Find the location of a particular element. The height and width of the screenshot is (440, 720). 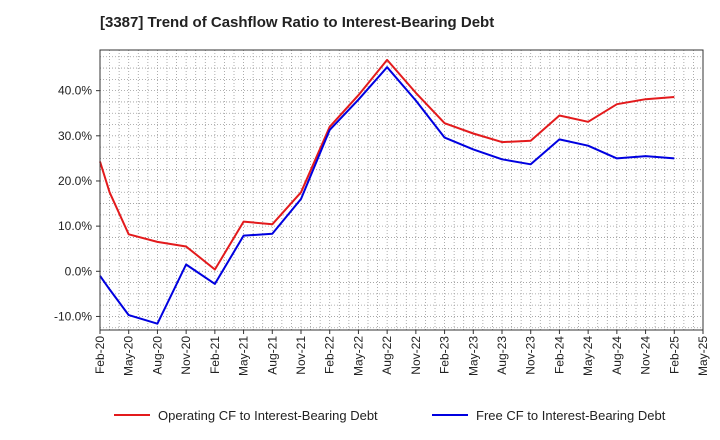

x-tick-label: Feb-22 is located at coordinates (330, 355).